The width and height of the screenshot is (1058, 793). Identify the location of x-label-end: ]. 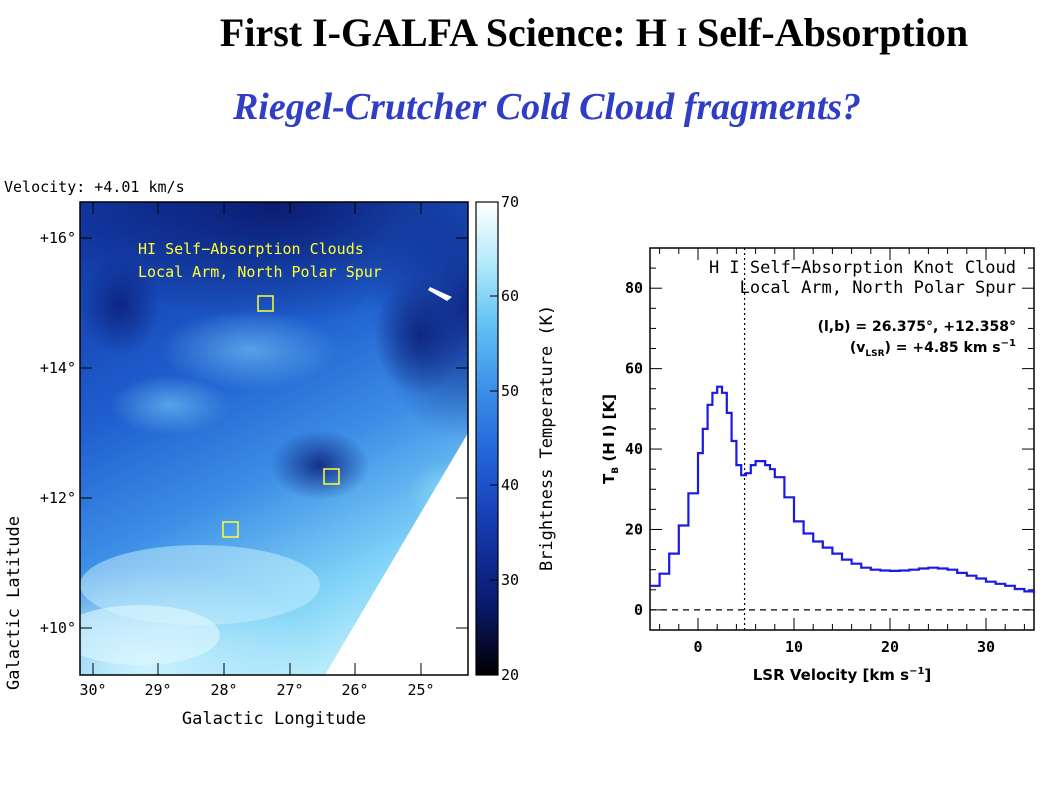
(927, 675).